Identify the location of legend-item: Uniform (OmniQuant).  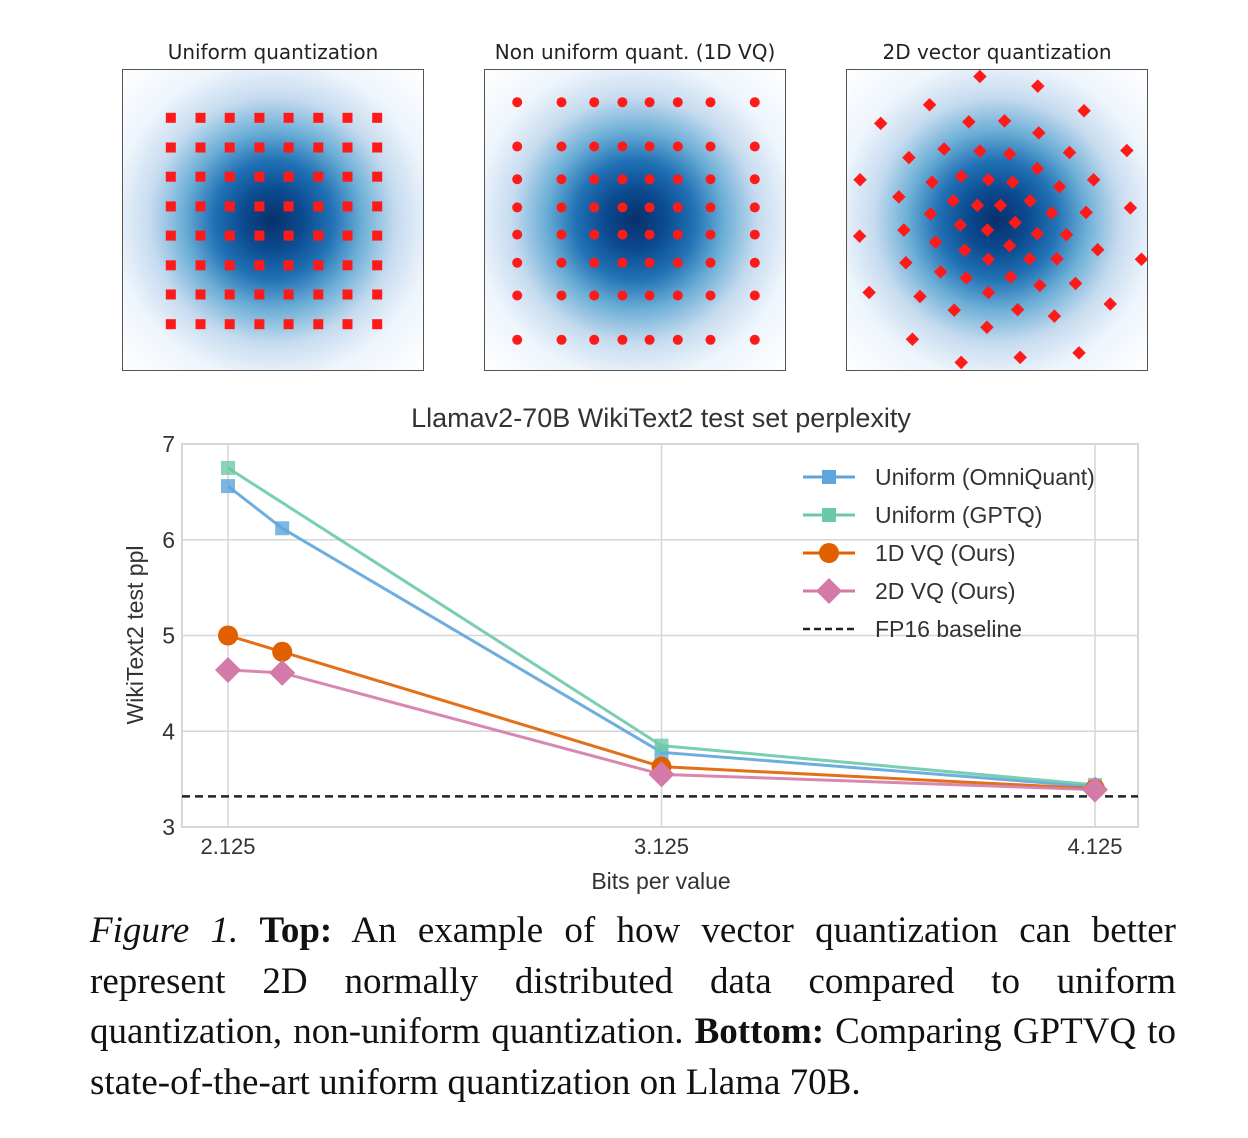
(949, 477).